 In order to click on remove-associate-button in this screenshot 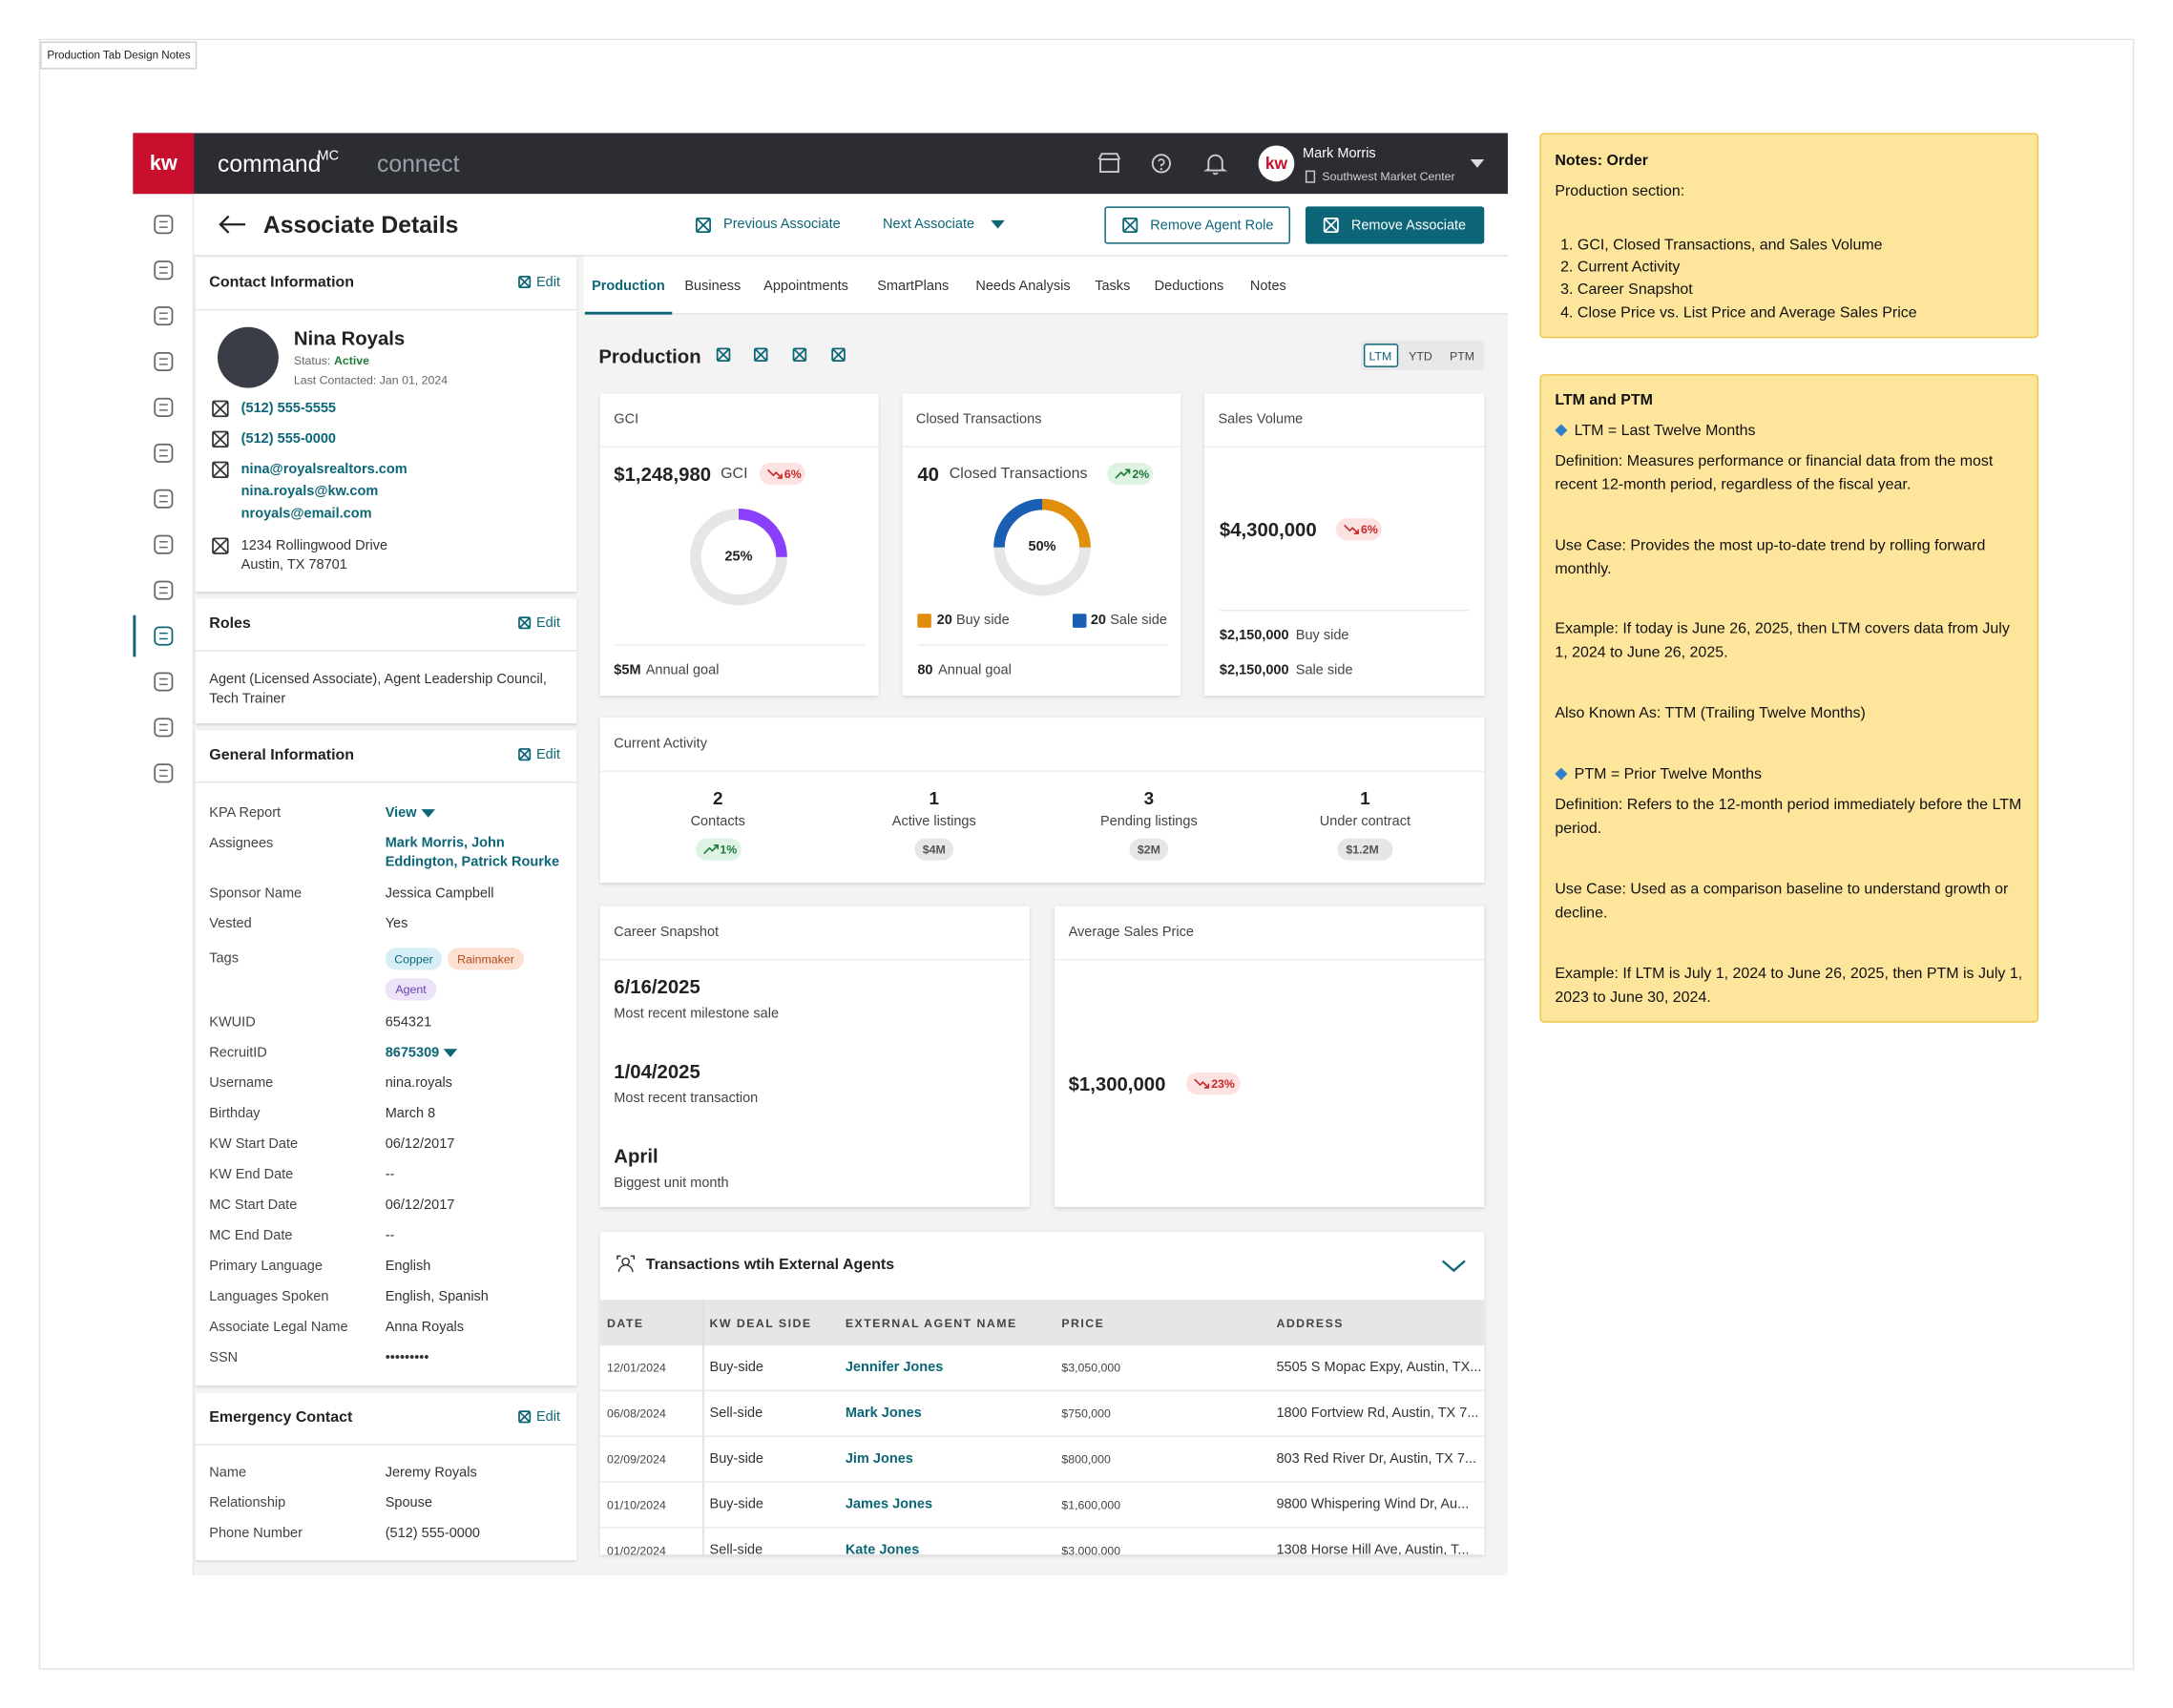, I will do `click(1395, 225)`.